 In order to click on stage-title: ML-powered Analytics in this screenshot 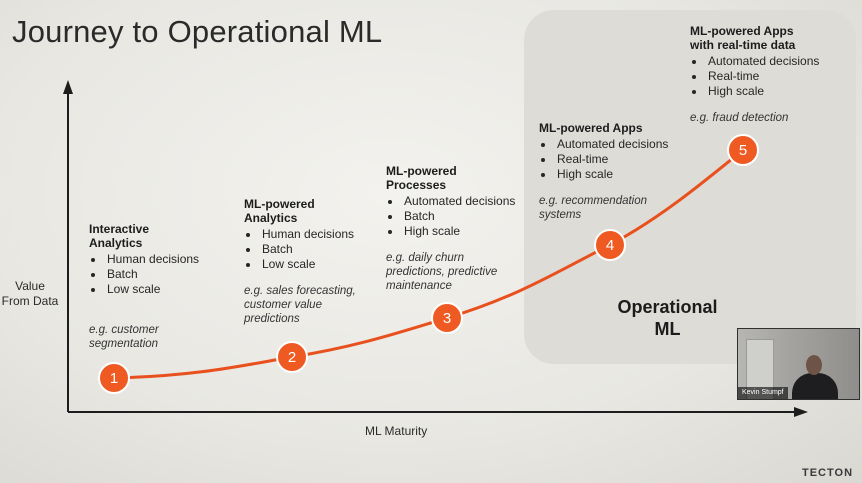, I will do `click(300, 211)`.